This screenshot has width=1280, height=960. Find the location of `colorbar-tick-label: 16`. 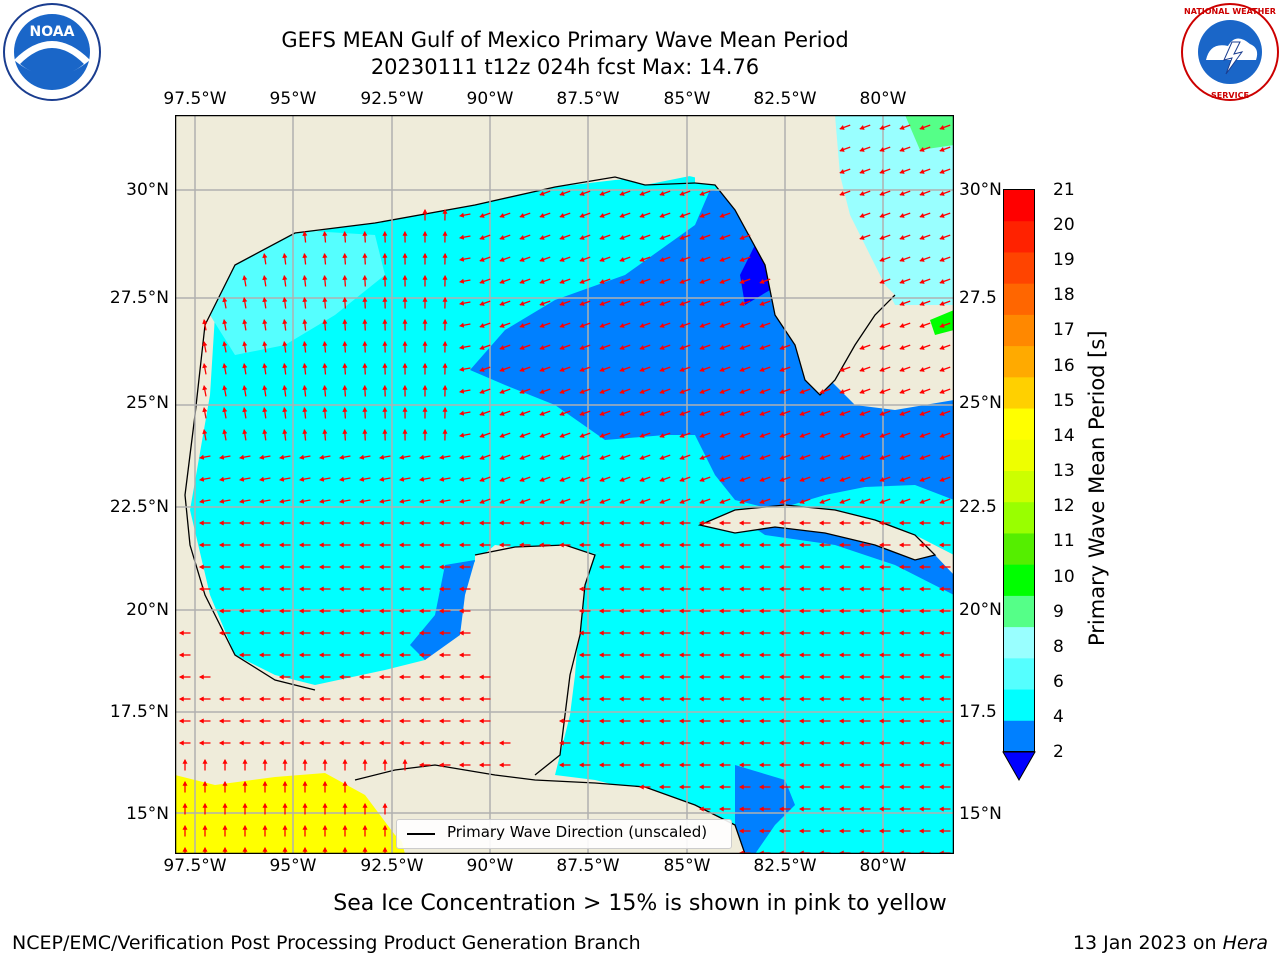

colorbar-tick-label: 16 is located at coordinates (1064, 366).